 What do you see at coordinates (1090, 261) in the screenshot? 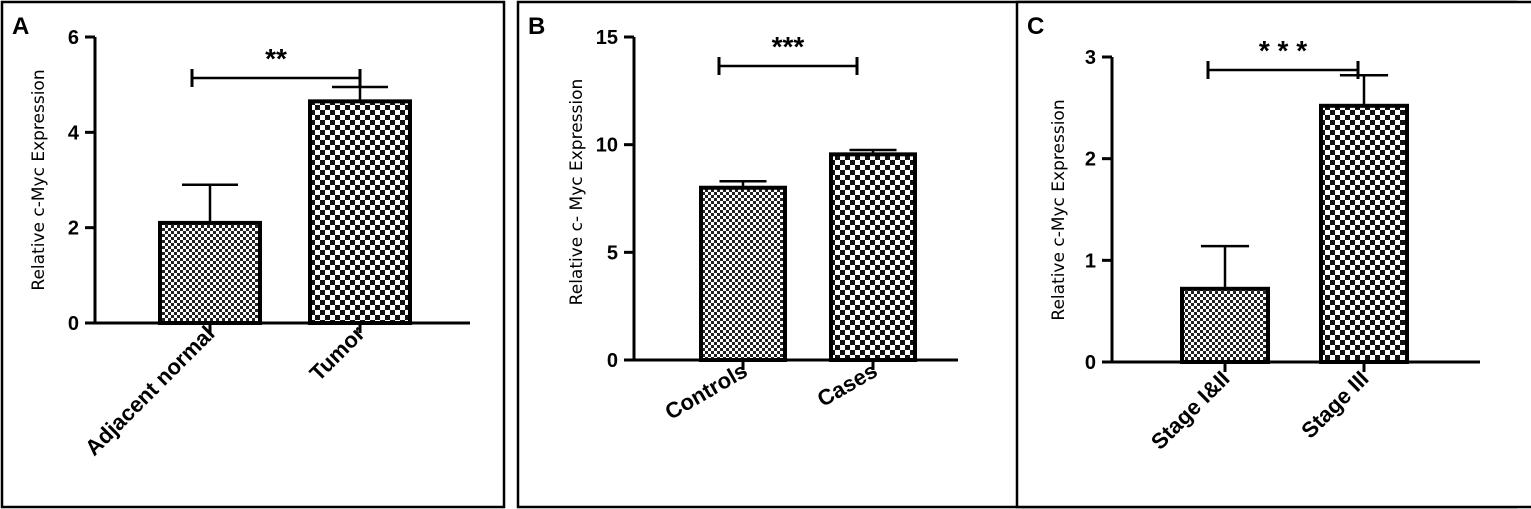
I see `y-tick-label: 1` at bounding box center [1090, 261].